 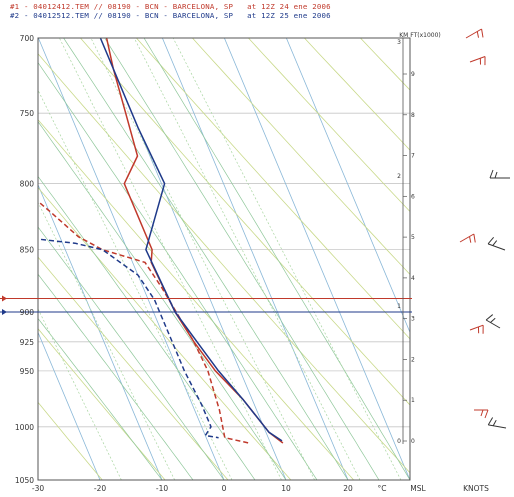 I want to click on x-tick-label: -10, so click(x=162, y=488).